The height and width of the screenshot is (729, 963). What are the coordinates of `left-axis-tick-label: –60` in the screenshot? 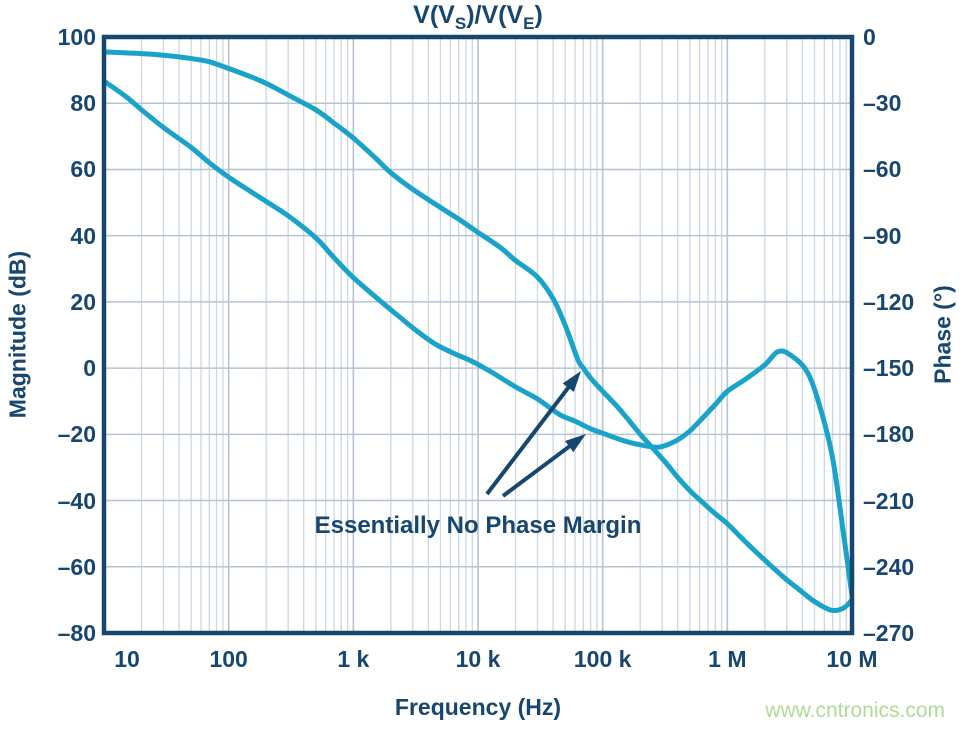 It's located at (76, 566).